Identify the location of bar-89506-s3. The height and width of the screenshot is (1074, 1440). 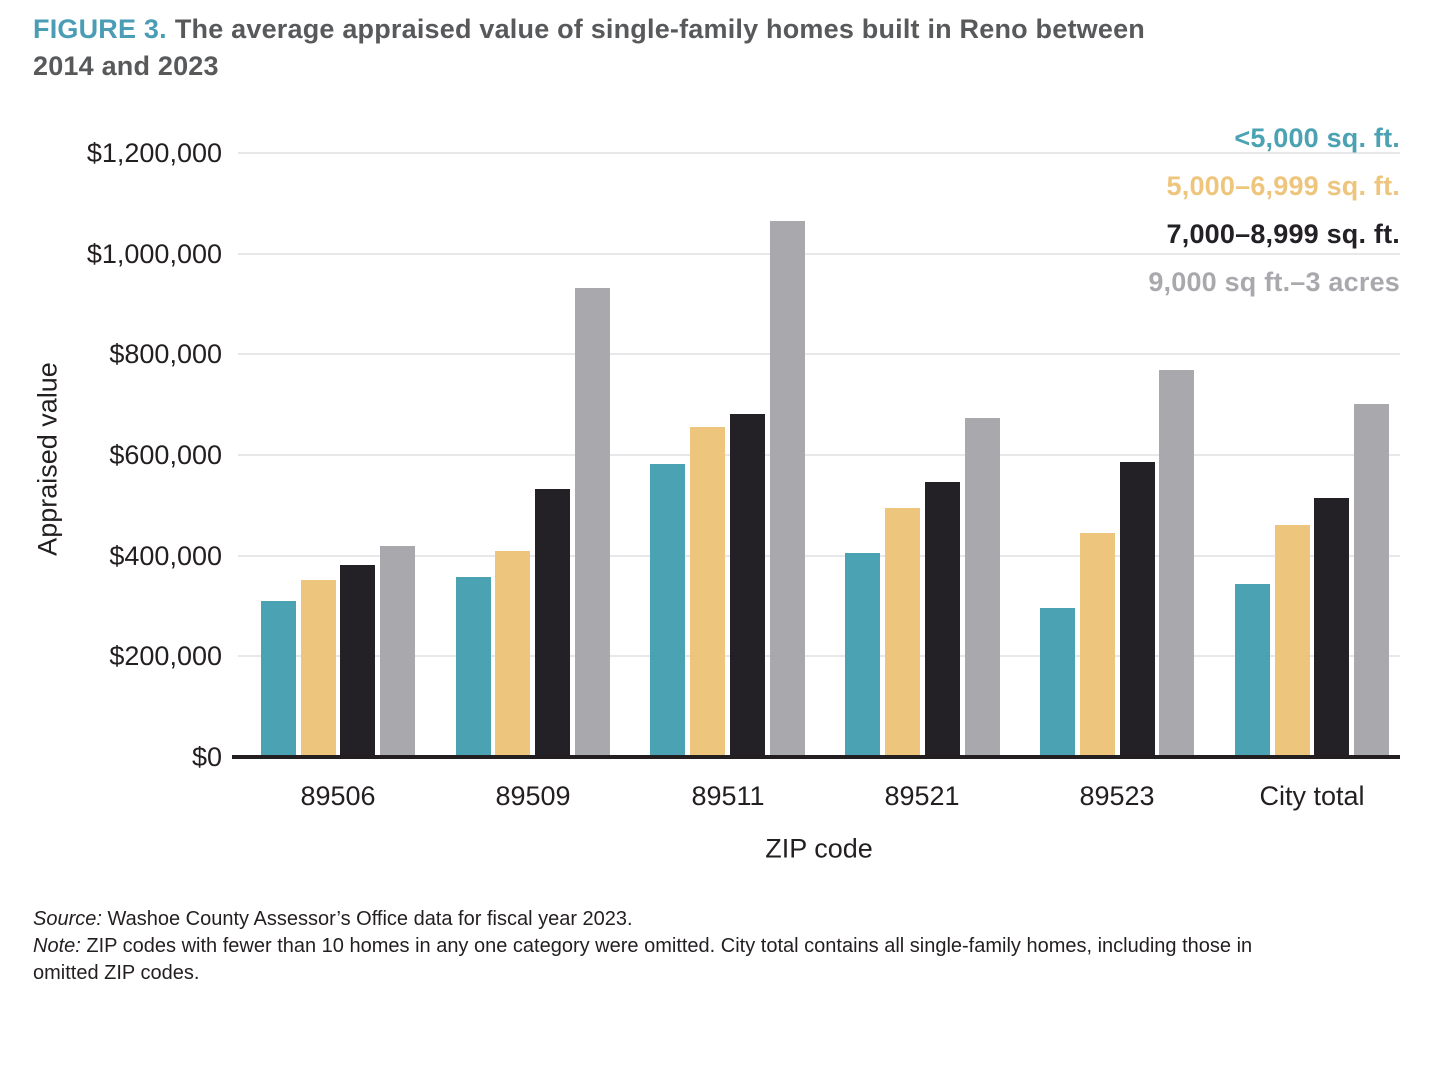
(398, 651).